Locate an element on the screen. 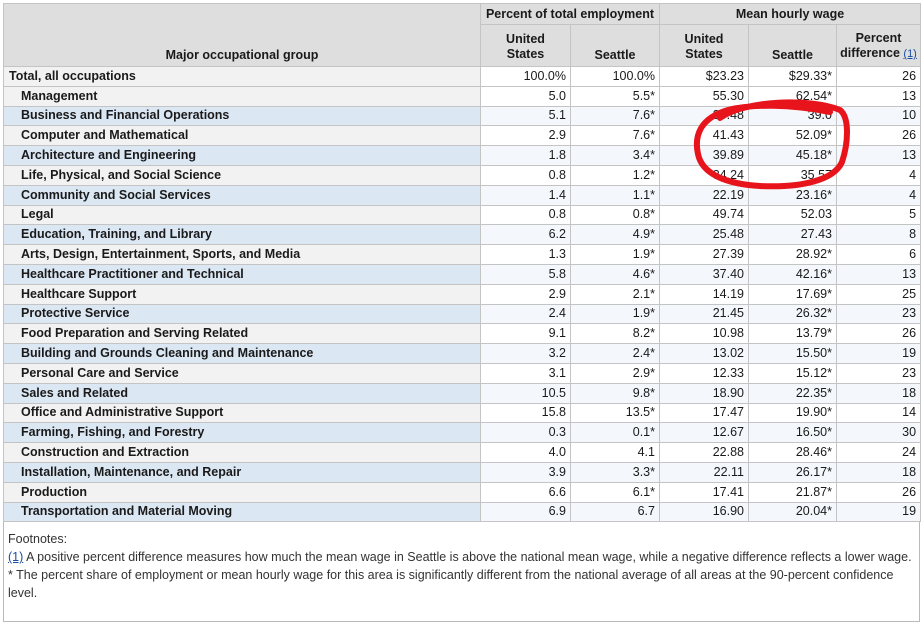  occupation-name-cell: Healthcare Practitioner and Technical is located at coordinates (242, 274).